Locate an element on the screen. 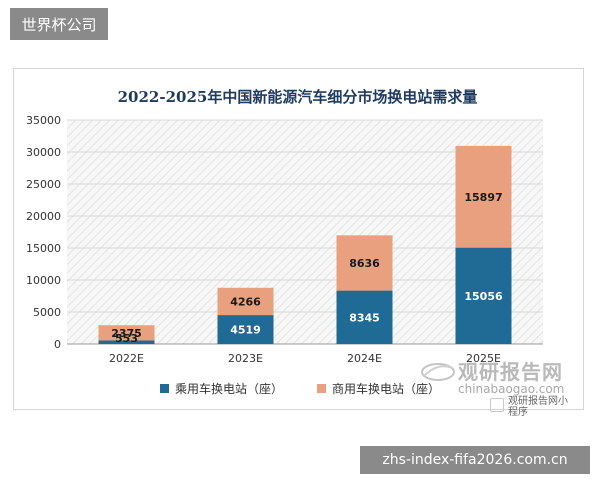  x-tick-label-0: 2022E is located at coordinates (126, 358).